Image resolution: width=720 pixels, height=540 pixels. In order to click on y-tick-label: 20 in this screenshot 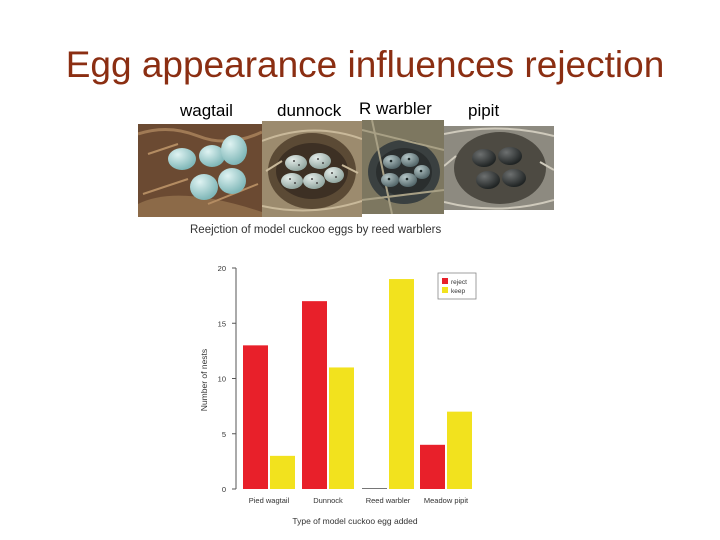, I will do `click(222, 268)`.